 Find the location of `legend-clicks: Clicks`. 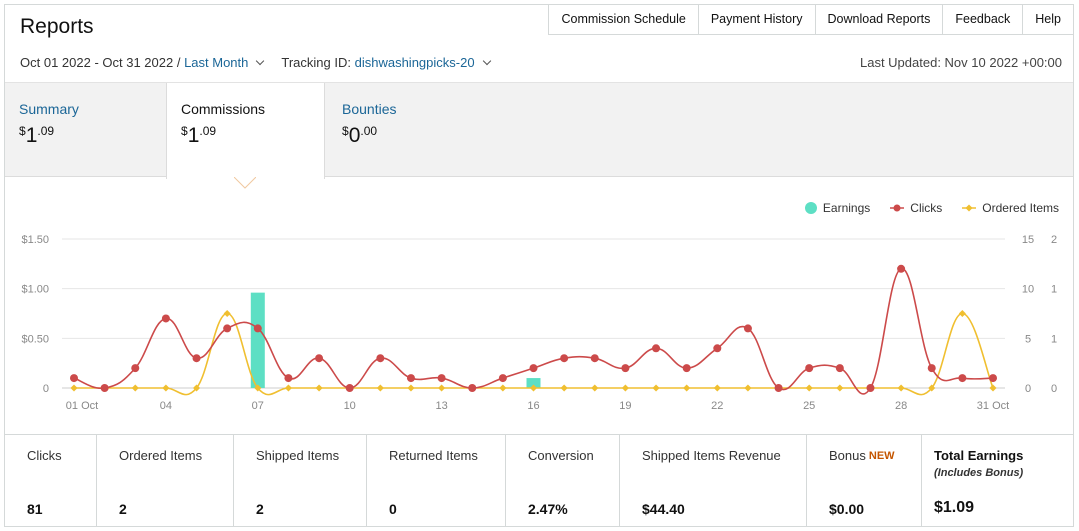

legend-clicks: Clicks is located at coordinates (916, 208).